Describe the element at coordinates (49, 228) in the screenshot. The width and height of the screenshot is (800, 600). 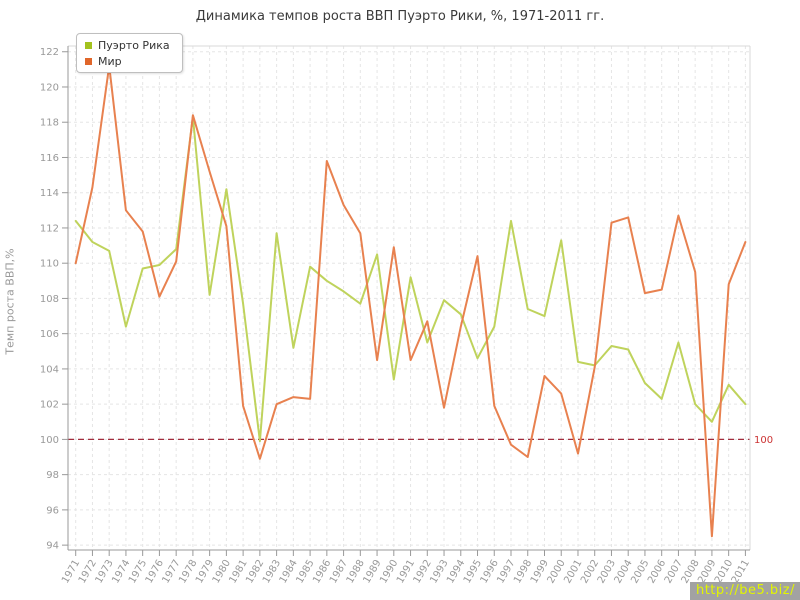
I see `y-tick-label: 112` at that location.